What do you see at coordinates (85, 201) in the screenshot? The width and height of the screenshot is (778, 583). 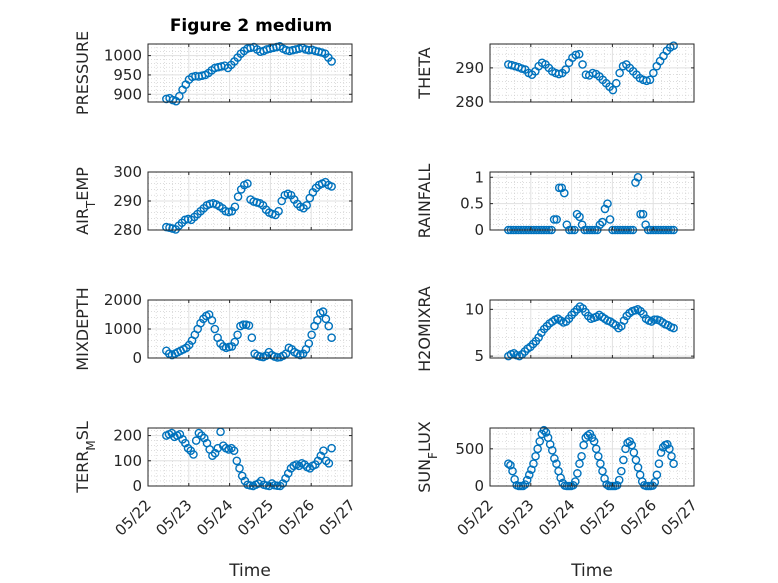 I see `y-axis-label: AIRTEMP` at bounding box center [85, 201].